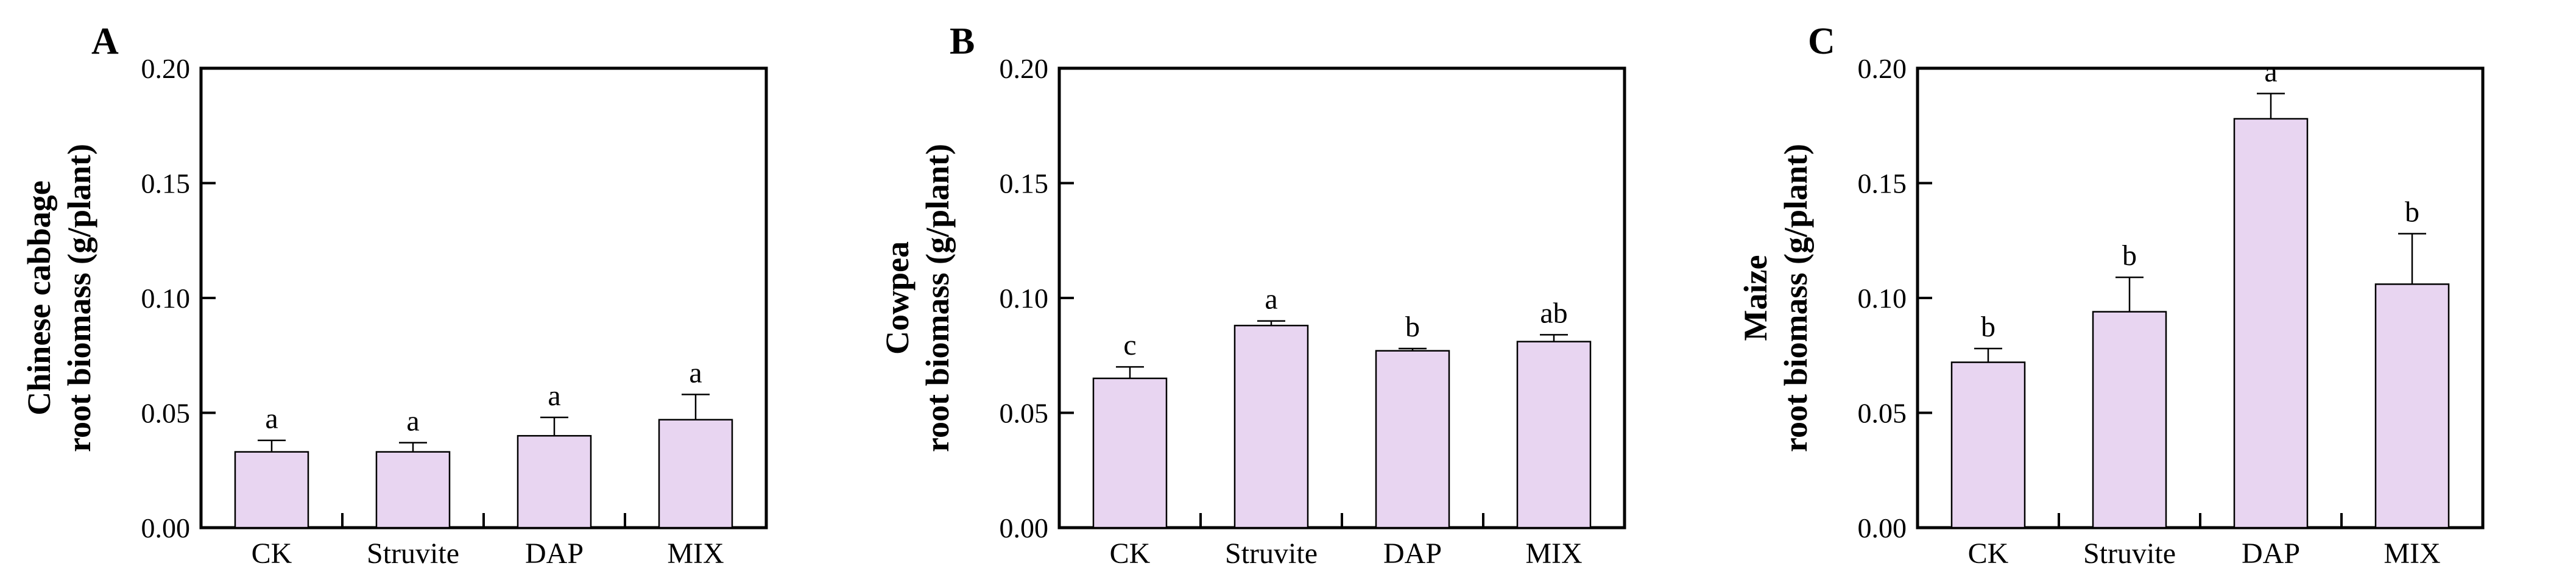  Describe the element at coordinates (1129, 345) in the screenshot. I see `sig-letter: c` at that location.